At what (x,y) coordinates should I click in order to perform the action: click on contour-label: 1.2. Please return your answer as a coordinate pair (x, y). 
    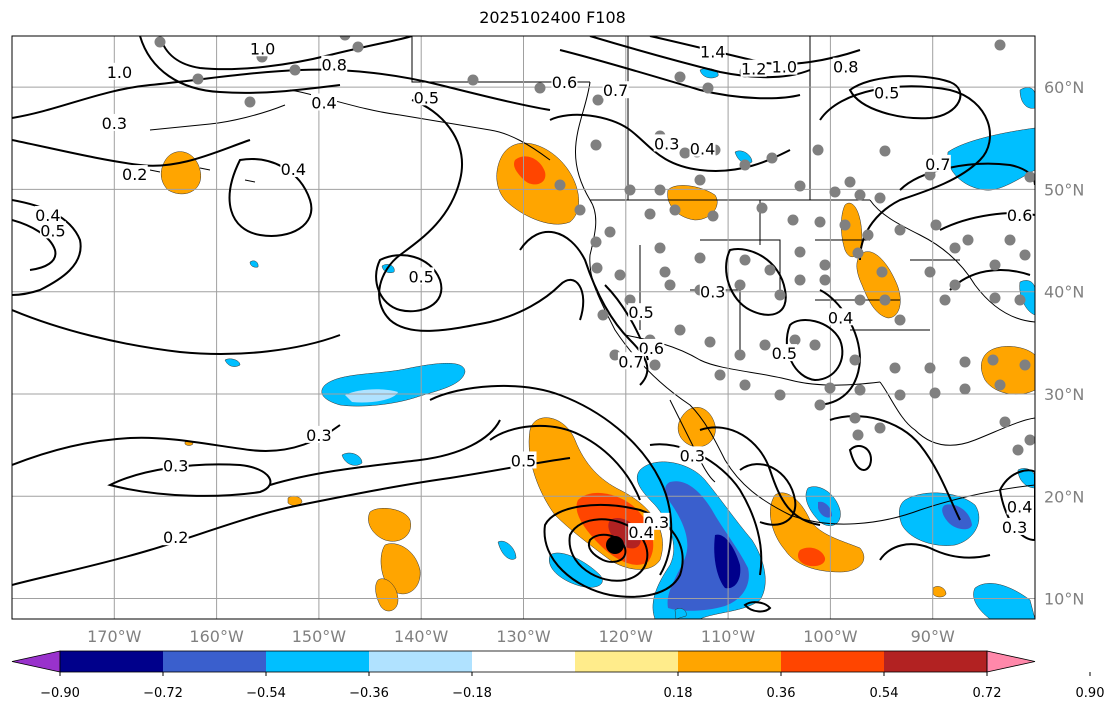
    Looking at the image, I should click on (753, 69).